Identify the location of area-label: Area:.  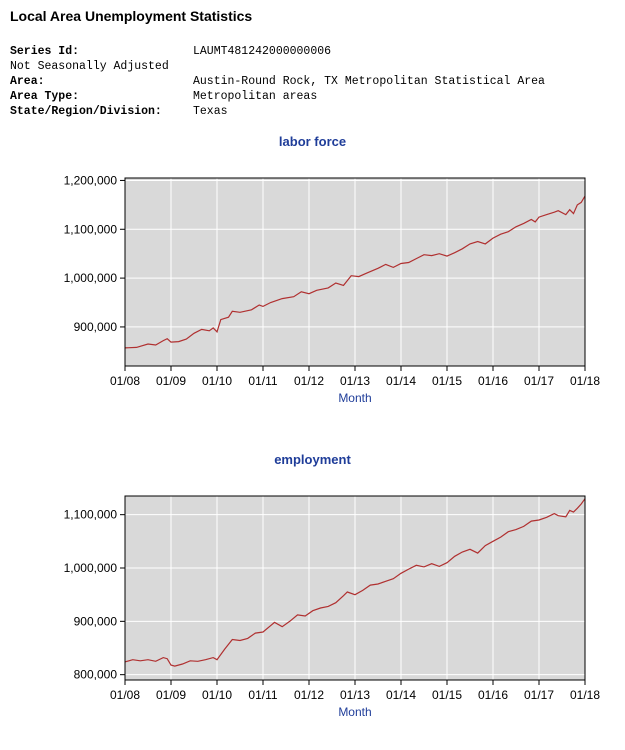
(27, 81).